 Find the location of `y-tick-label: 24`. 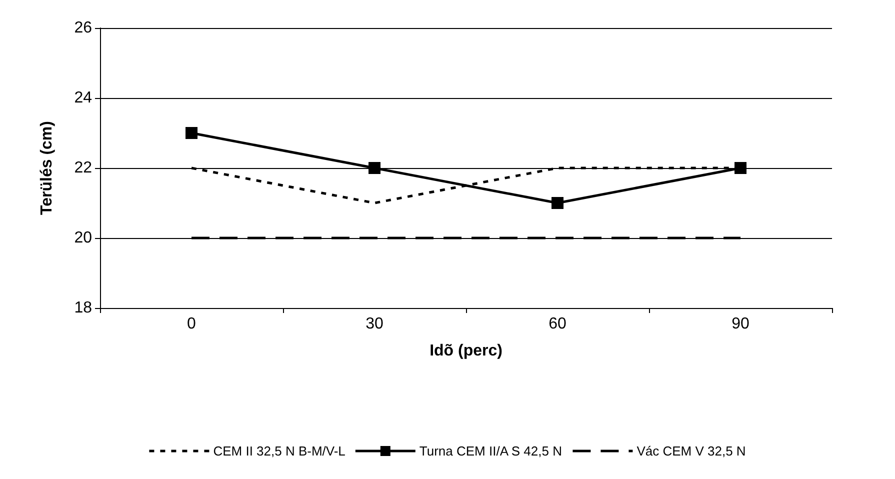

y-tick-label: 24 is located at coordinates (83, 98).